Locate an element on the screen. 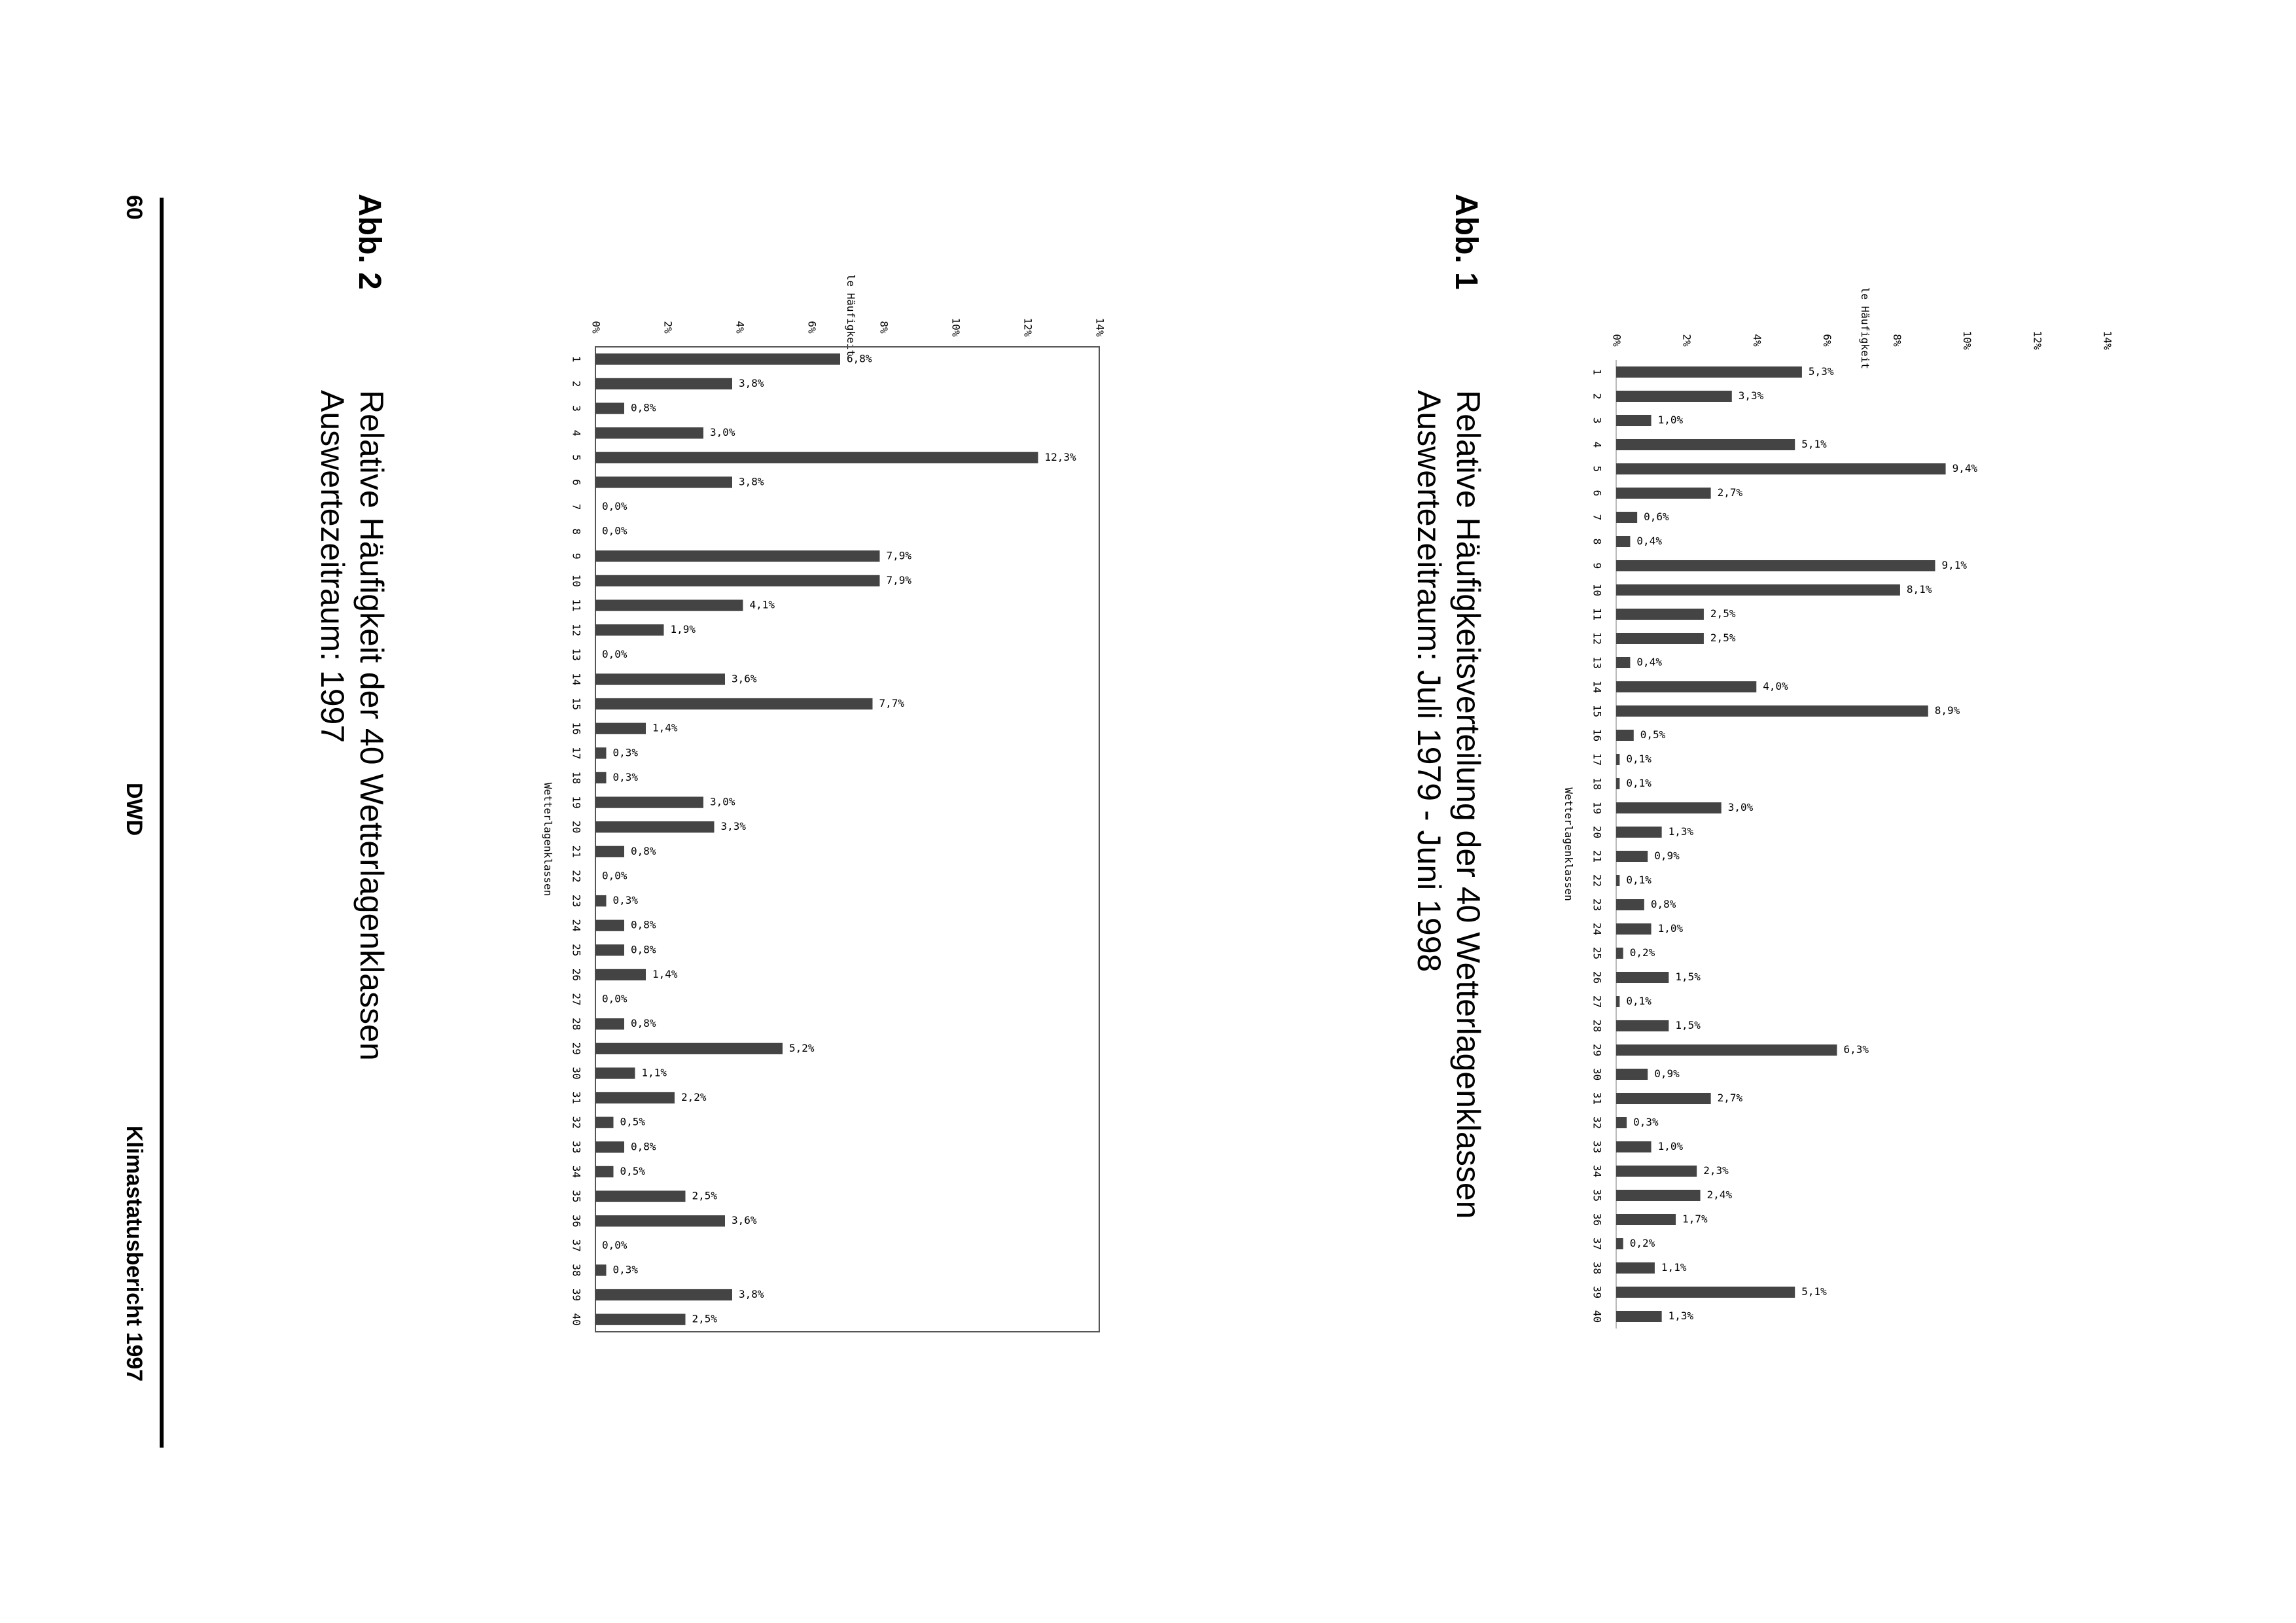 The width and height of the screenshot is (2296, 1623). category-tick-label: 16 is located at coordinates (577, 728).